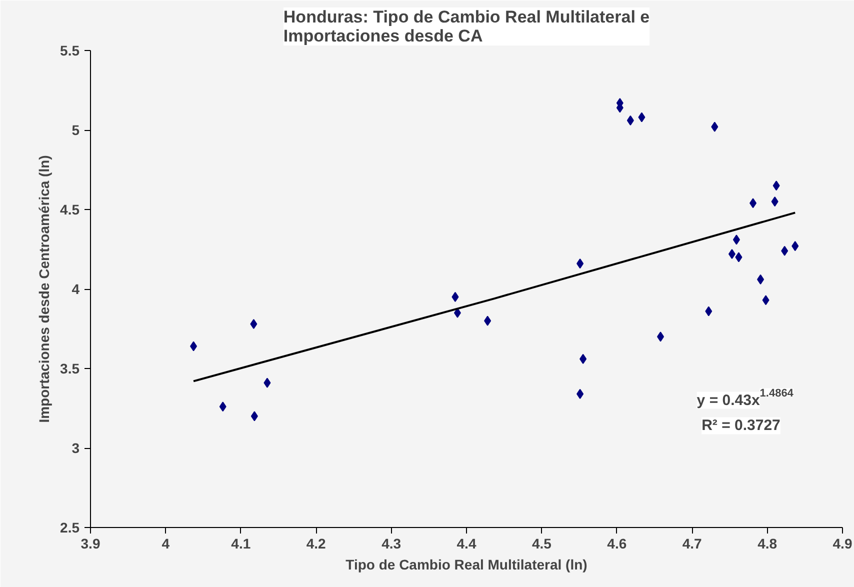 The width and height of the screenshot is (854, 587). Describe the element at coordinates (392, 544) in the screenshot. I see `x-tick-label: 4.3` at that location.